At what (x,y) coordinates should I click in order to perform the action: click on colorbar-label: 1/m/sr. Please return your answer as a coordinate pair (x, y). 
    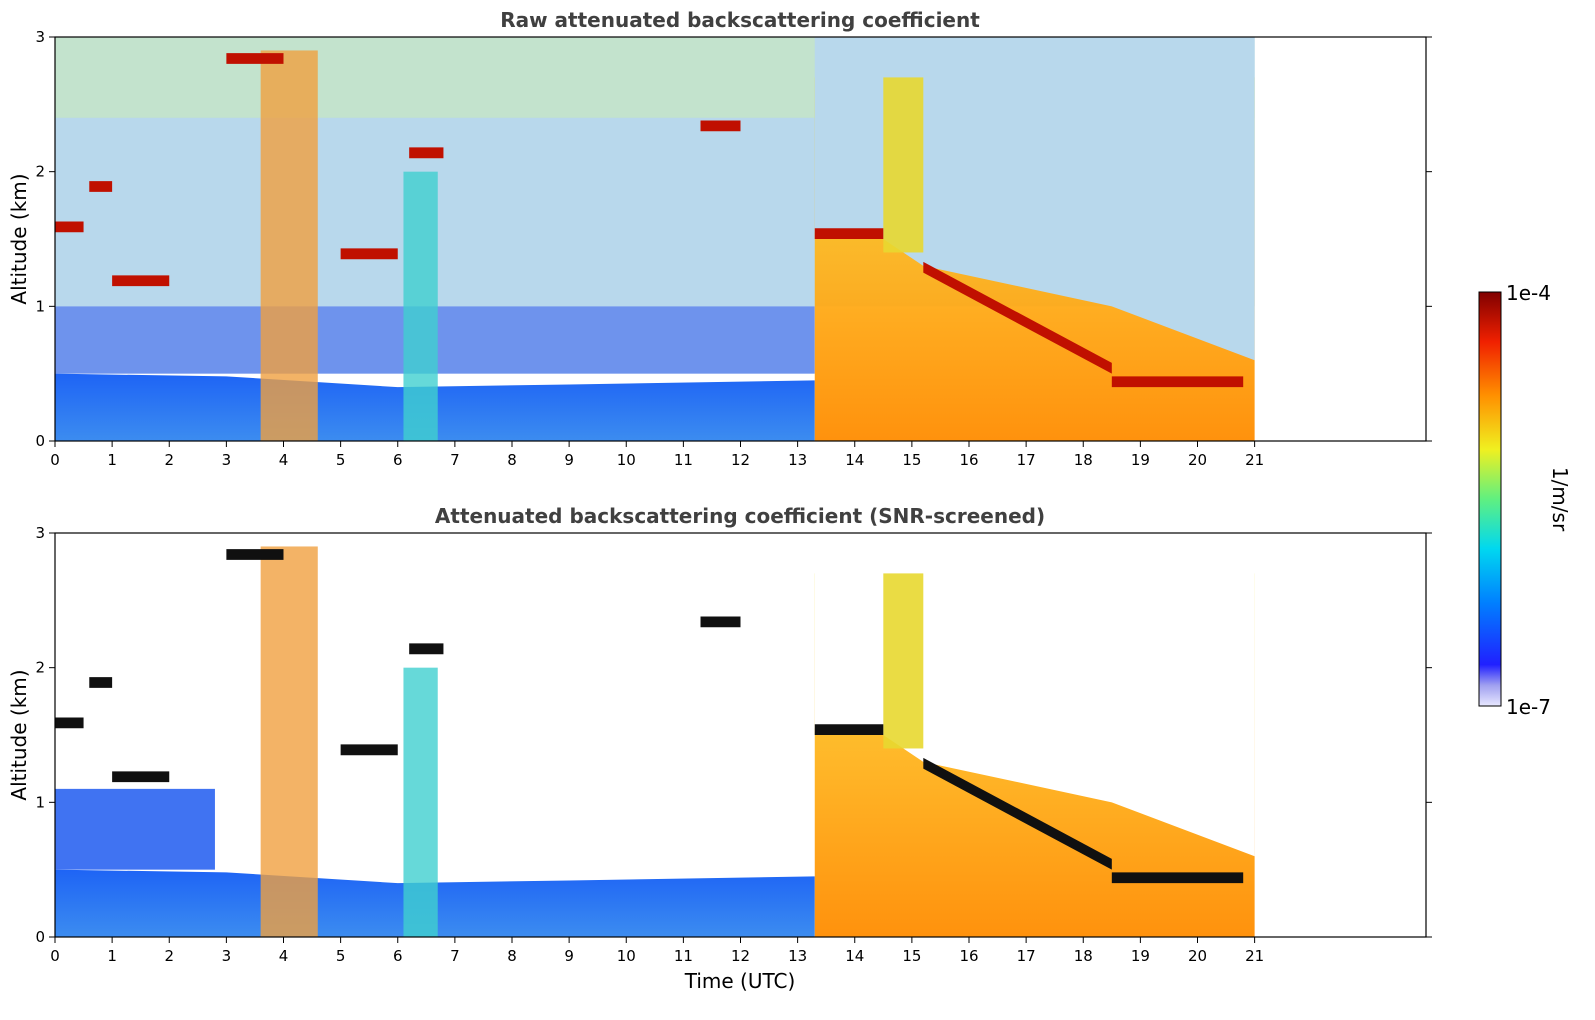
    Looking at the image, I should click on (1560, 499).